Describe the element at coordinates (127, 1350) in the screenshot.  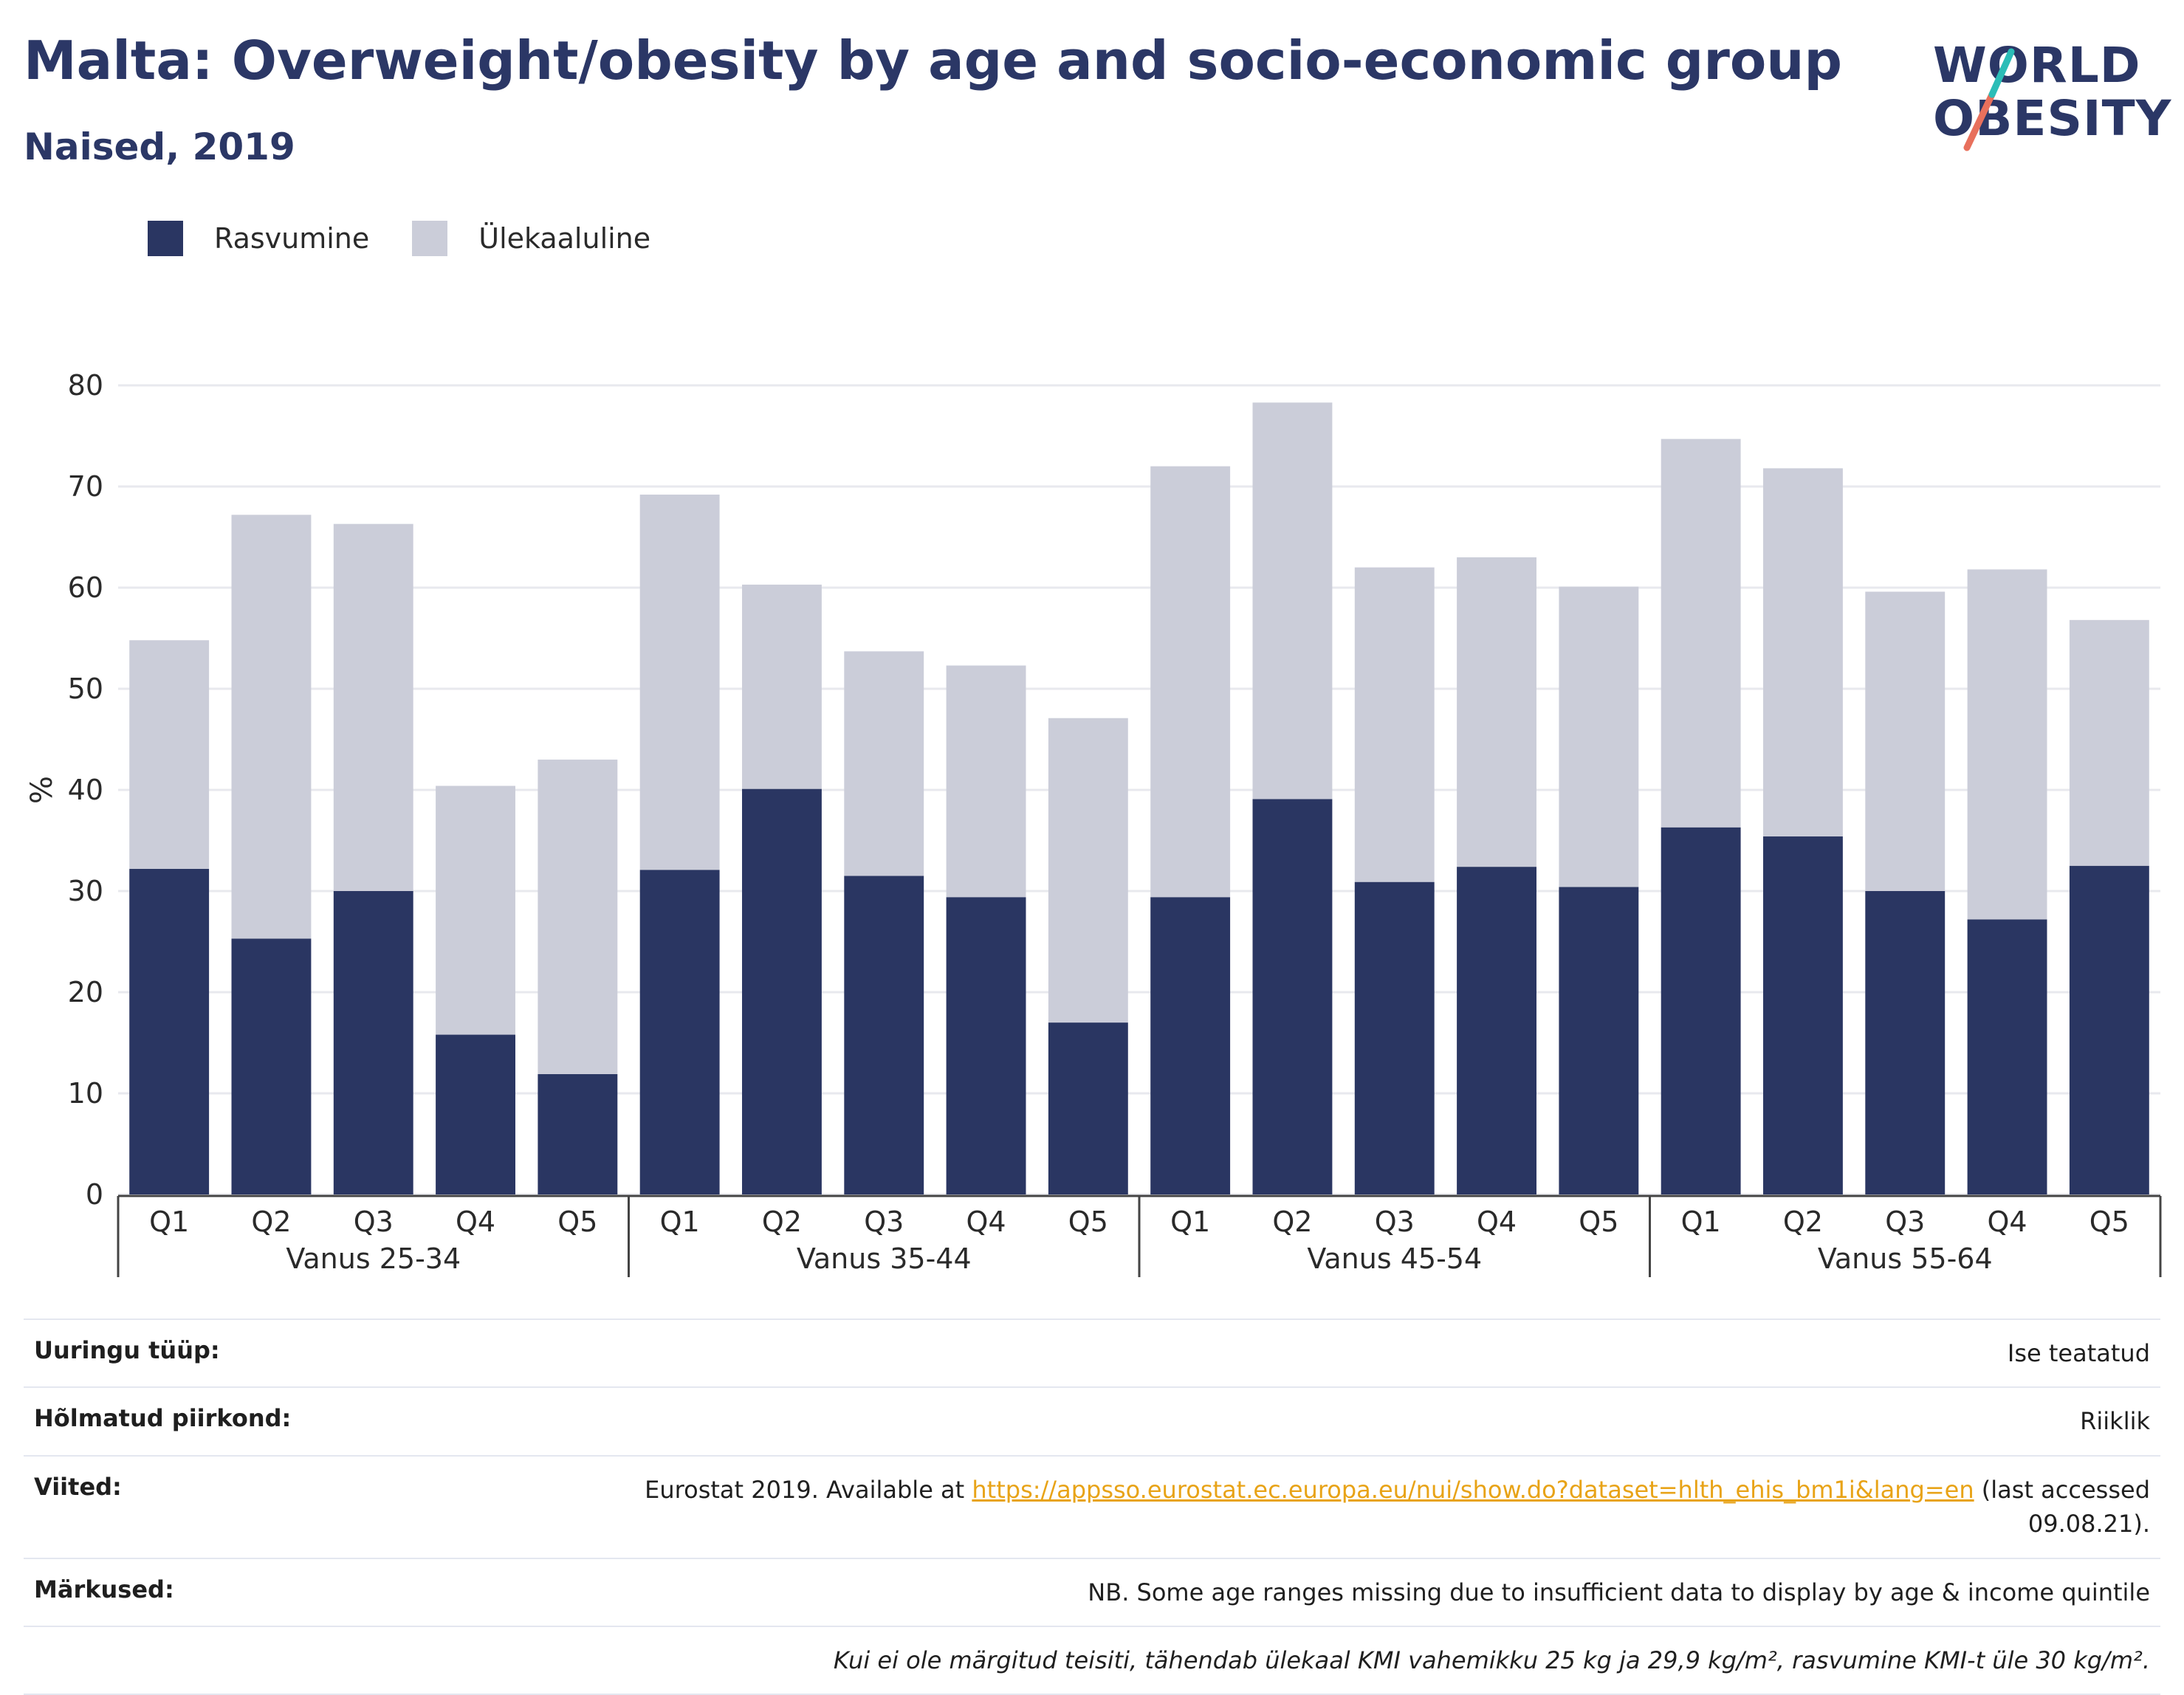
I see `meta-label: Uuringu tüüp:` at that location.